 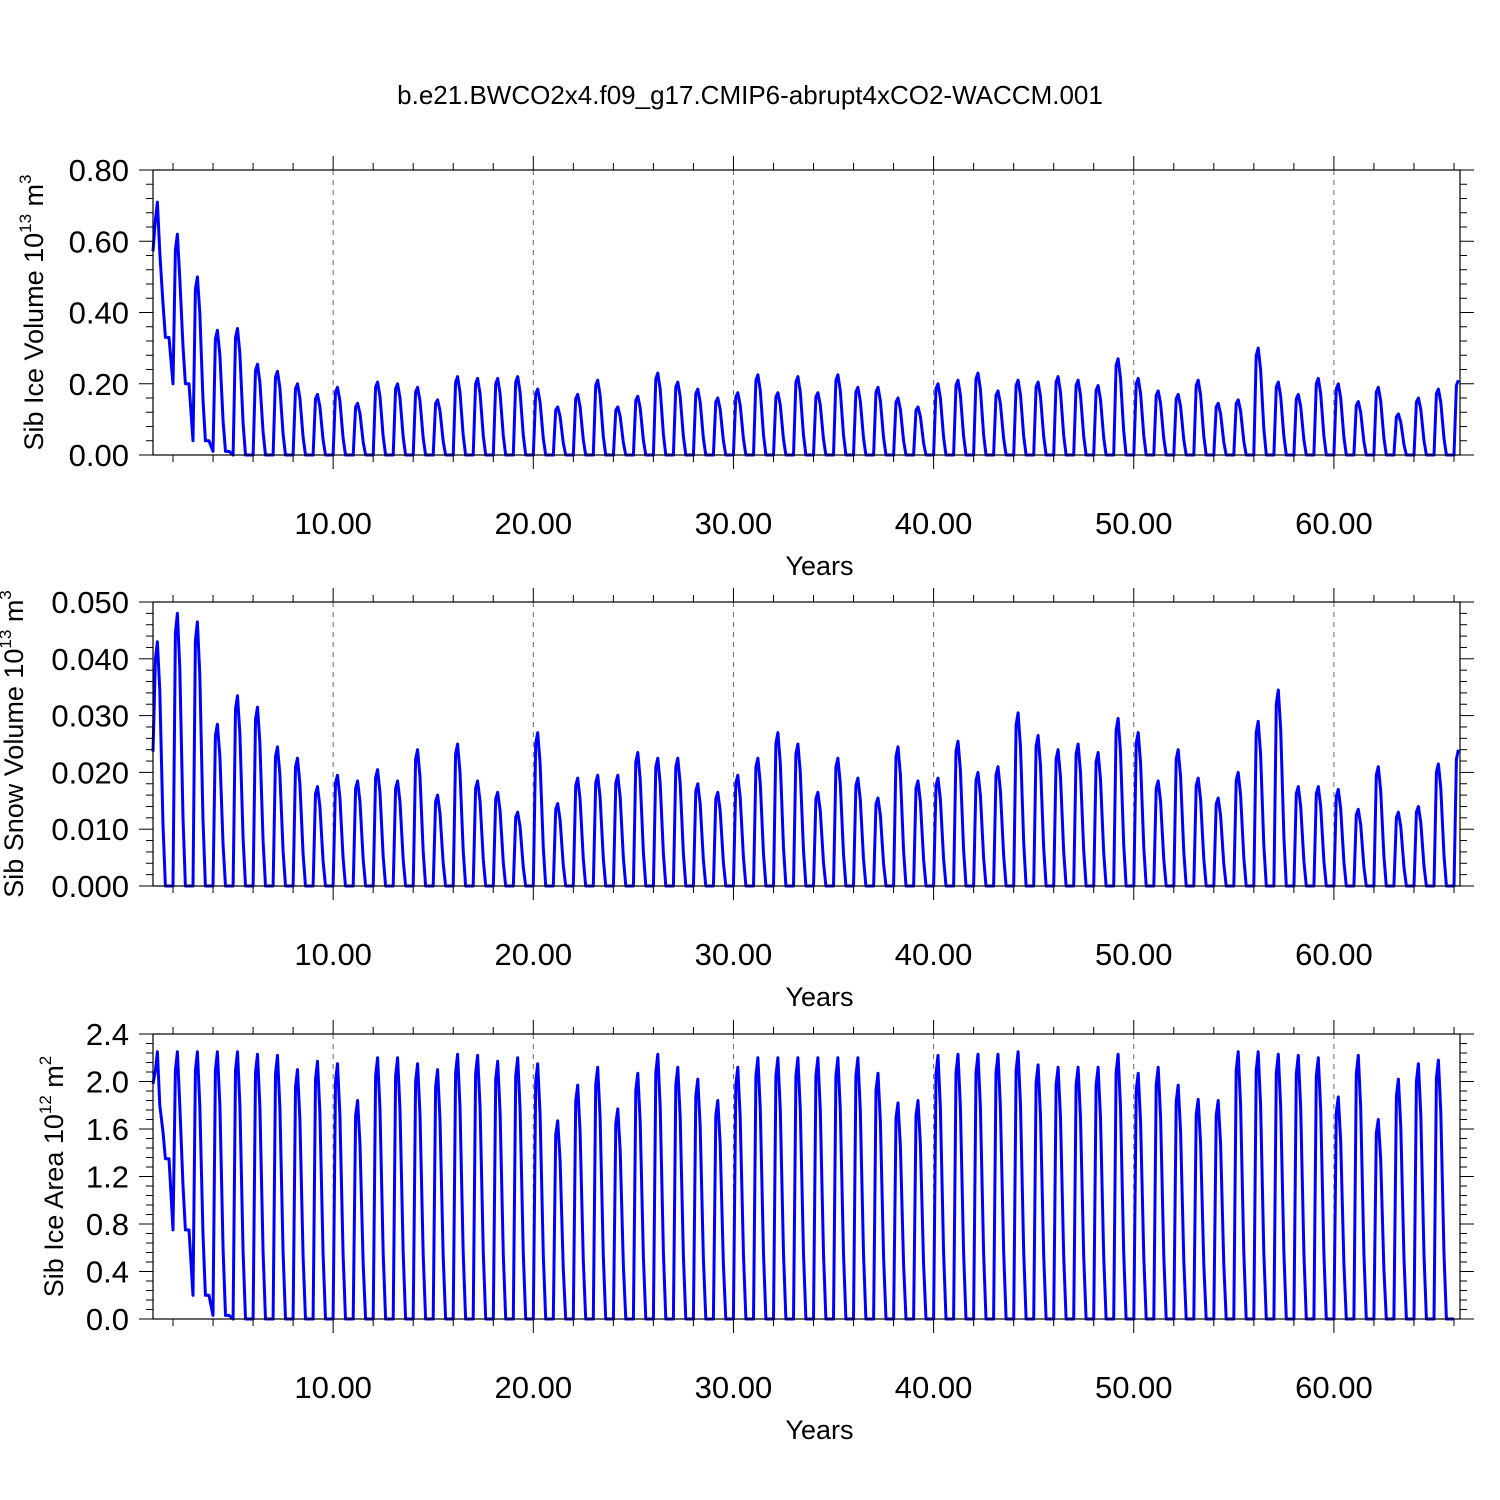 I want to click on y-tick-label: 0.010, so click(x=90, y=829).